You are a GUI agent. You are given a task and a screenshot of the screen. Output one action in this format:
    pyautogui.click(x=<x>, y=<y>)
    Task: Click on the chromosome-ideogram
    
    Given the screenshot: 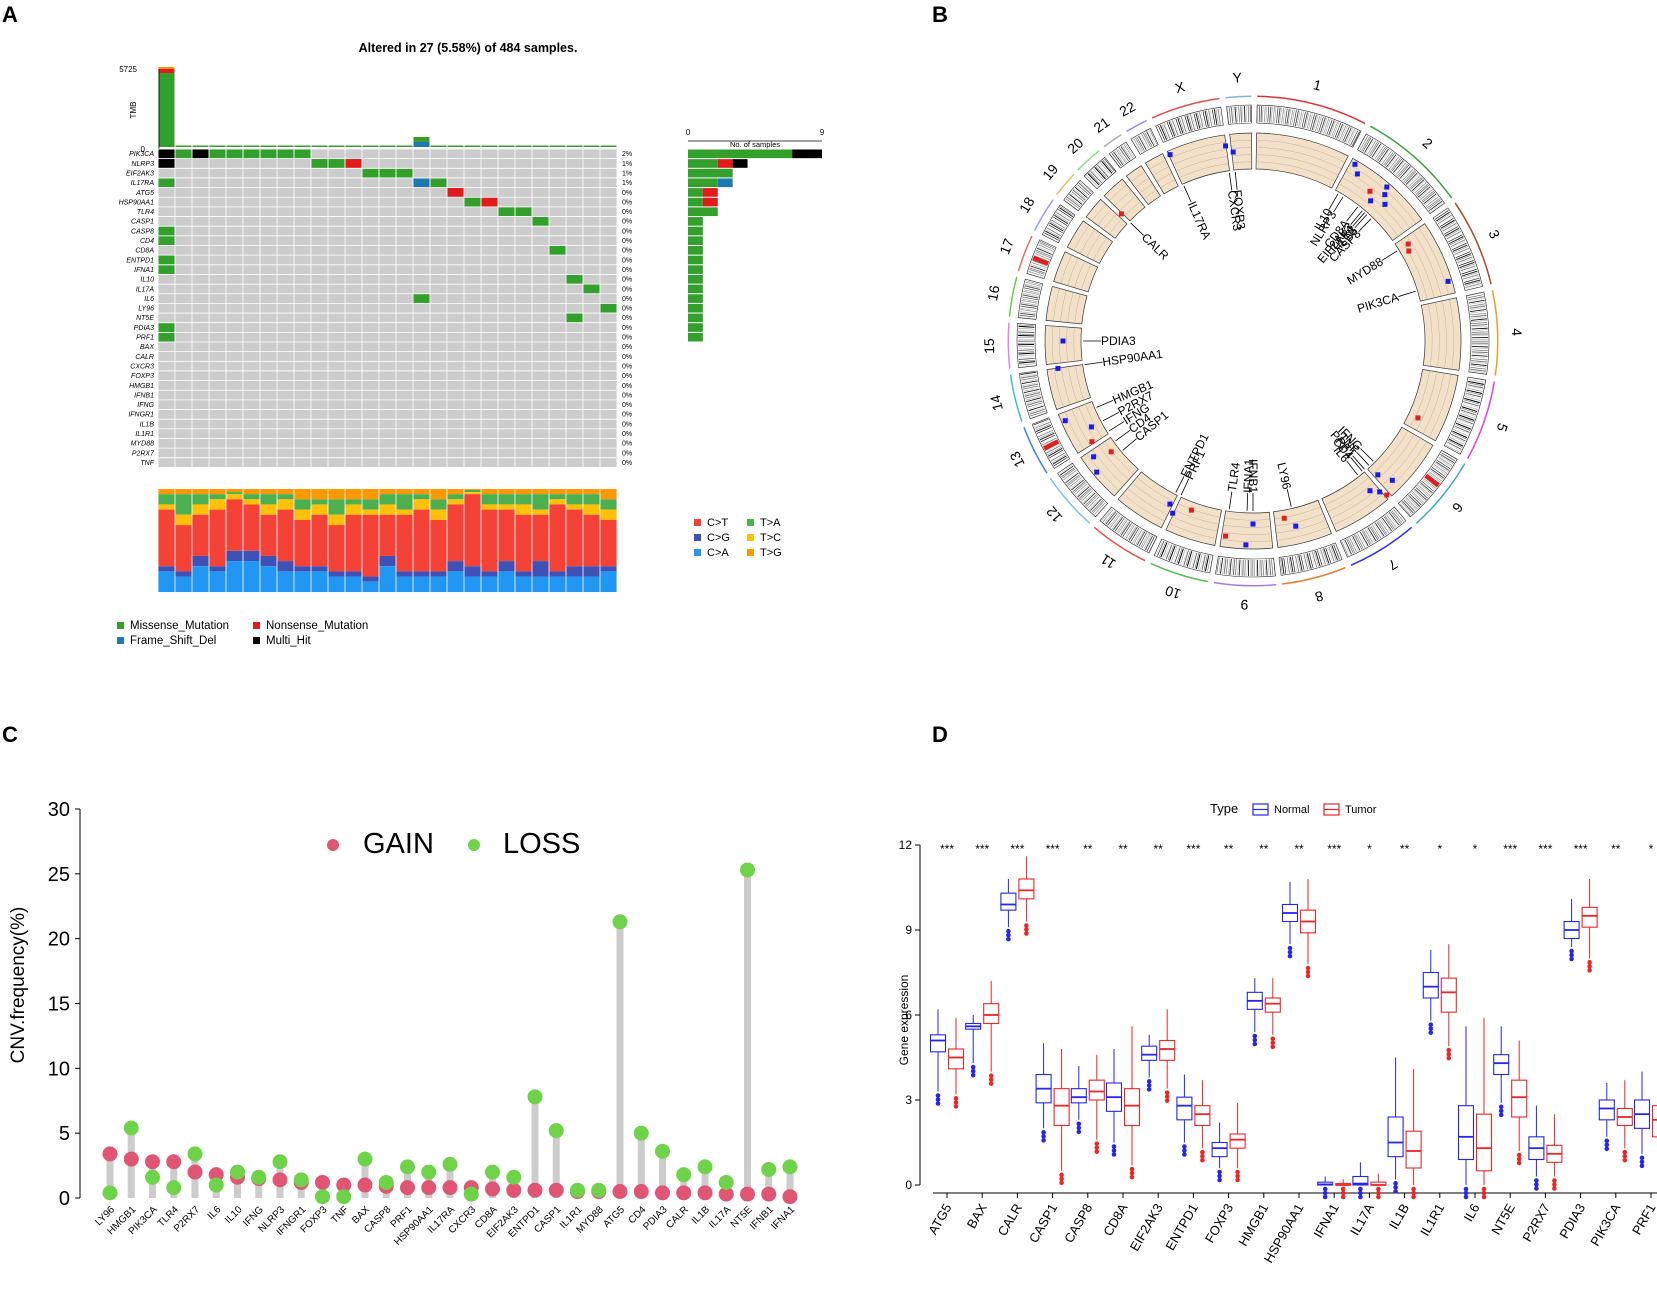 What is the action you would take?
    pyautogui.click(x=1401, y=174)
    